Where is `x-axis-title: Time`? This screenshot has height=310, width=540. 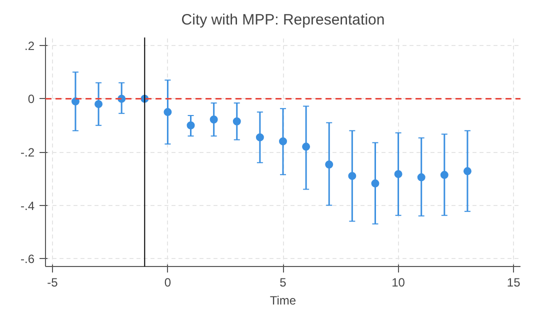 x-axis-title: Time is located at coordinates (283, 301).